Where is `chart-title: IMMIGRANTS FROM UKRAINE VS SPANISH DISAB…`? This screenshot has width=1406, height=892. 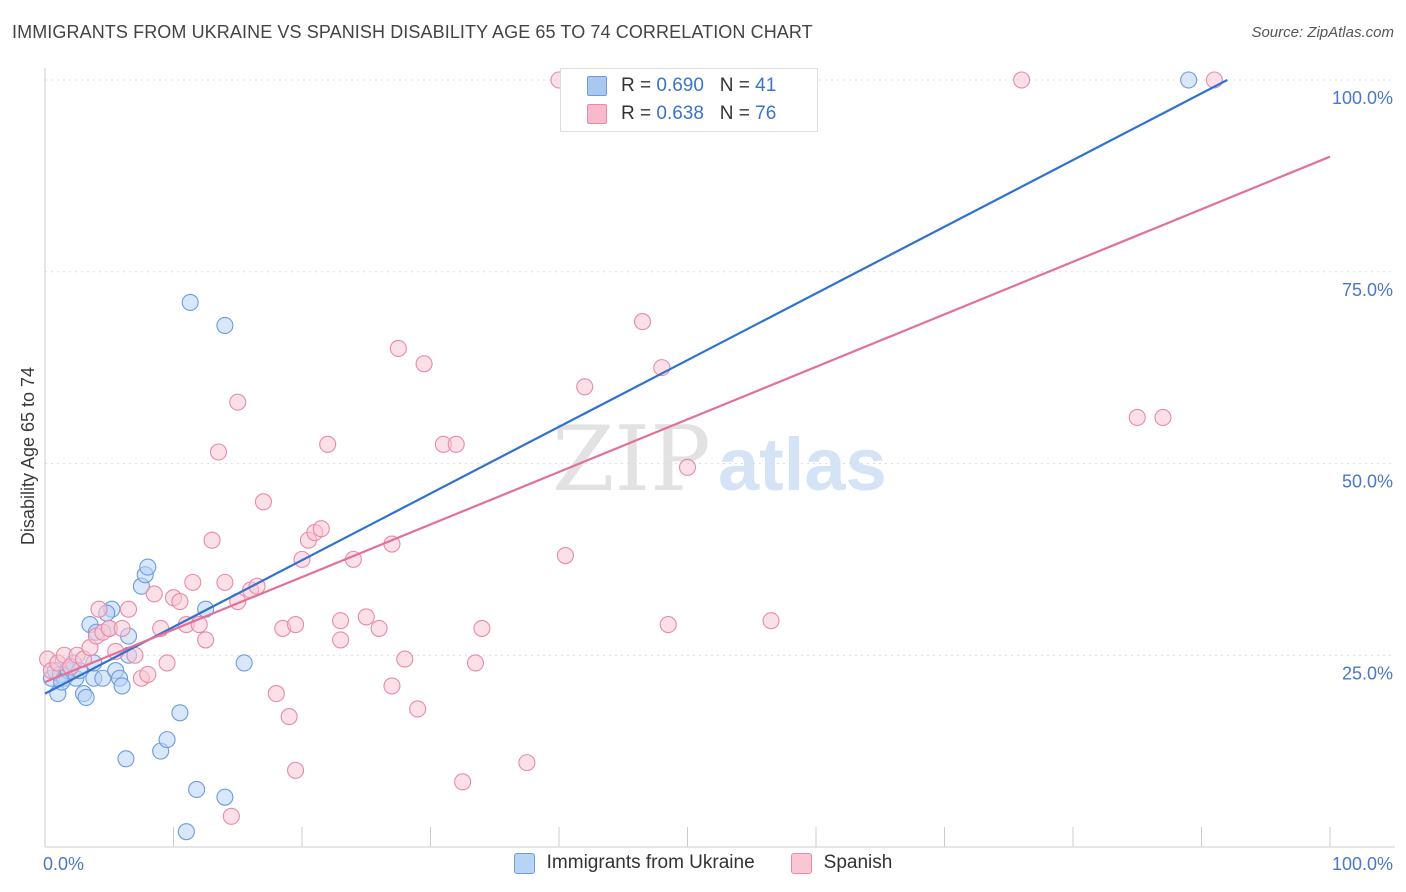
chart-title: IMMIGRANTS FROM UKRAINE VS SPANISH DISAB… is located at coordinates (412, 32).